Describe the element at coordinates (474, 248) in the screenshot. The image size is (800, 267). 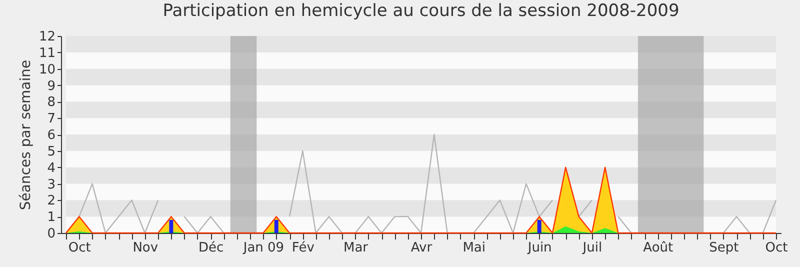
I see `x-tick-label: Mai` at that location.